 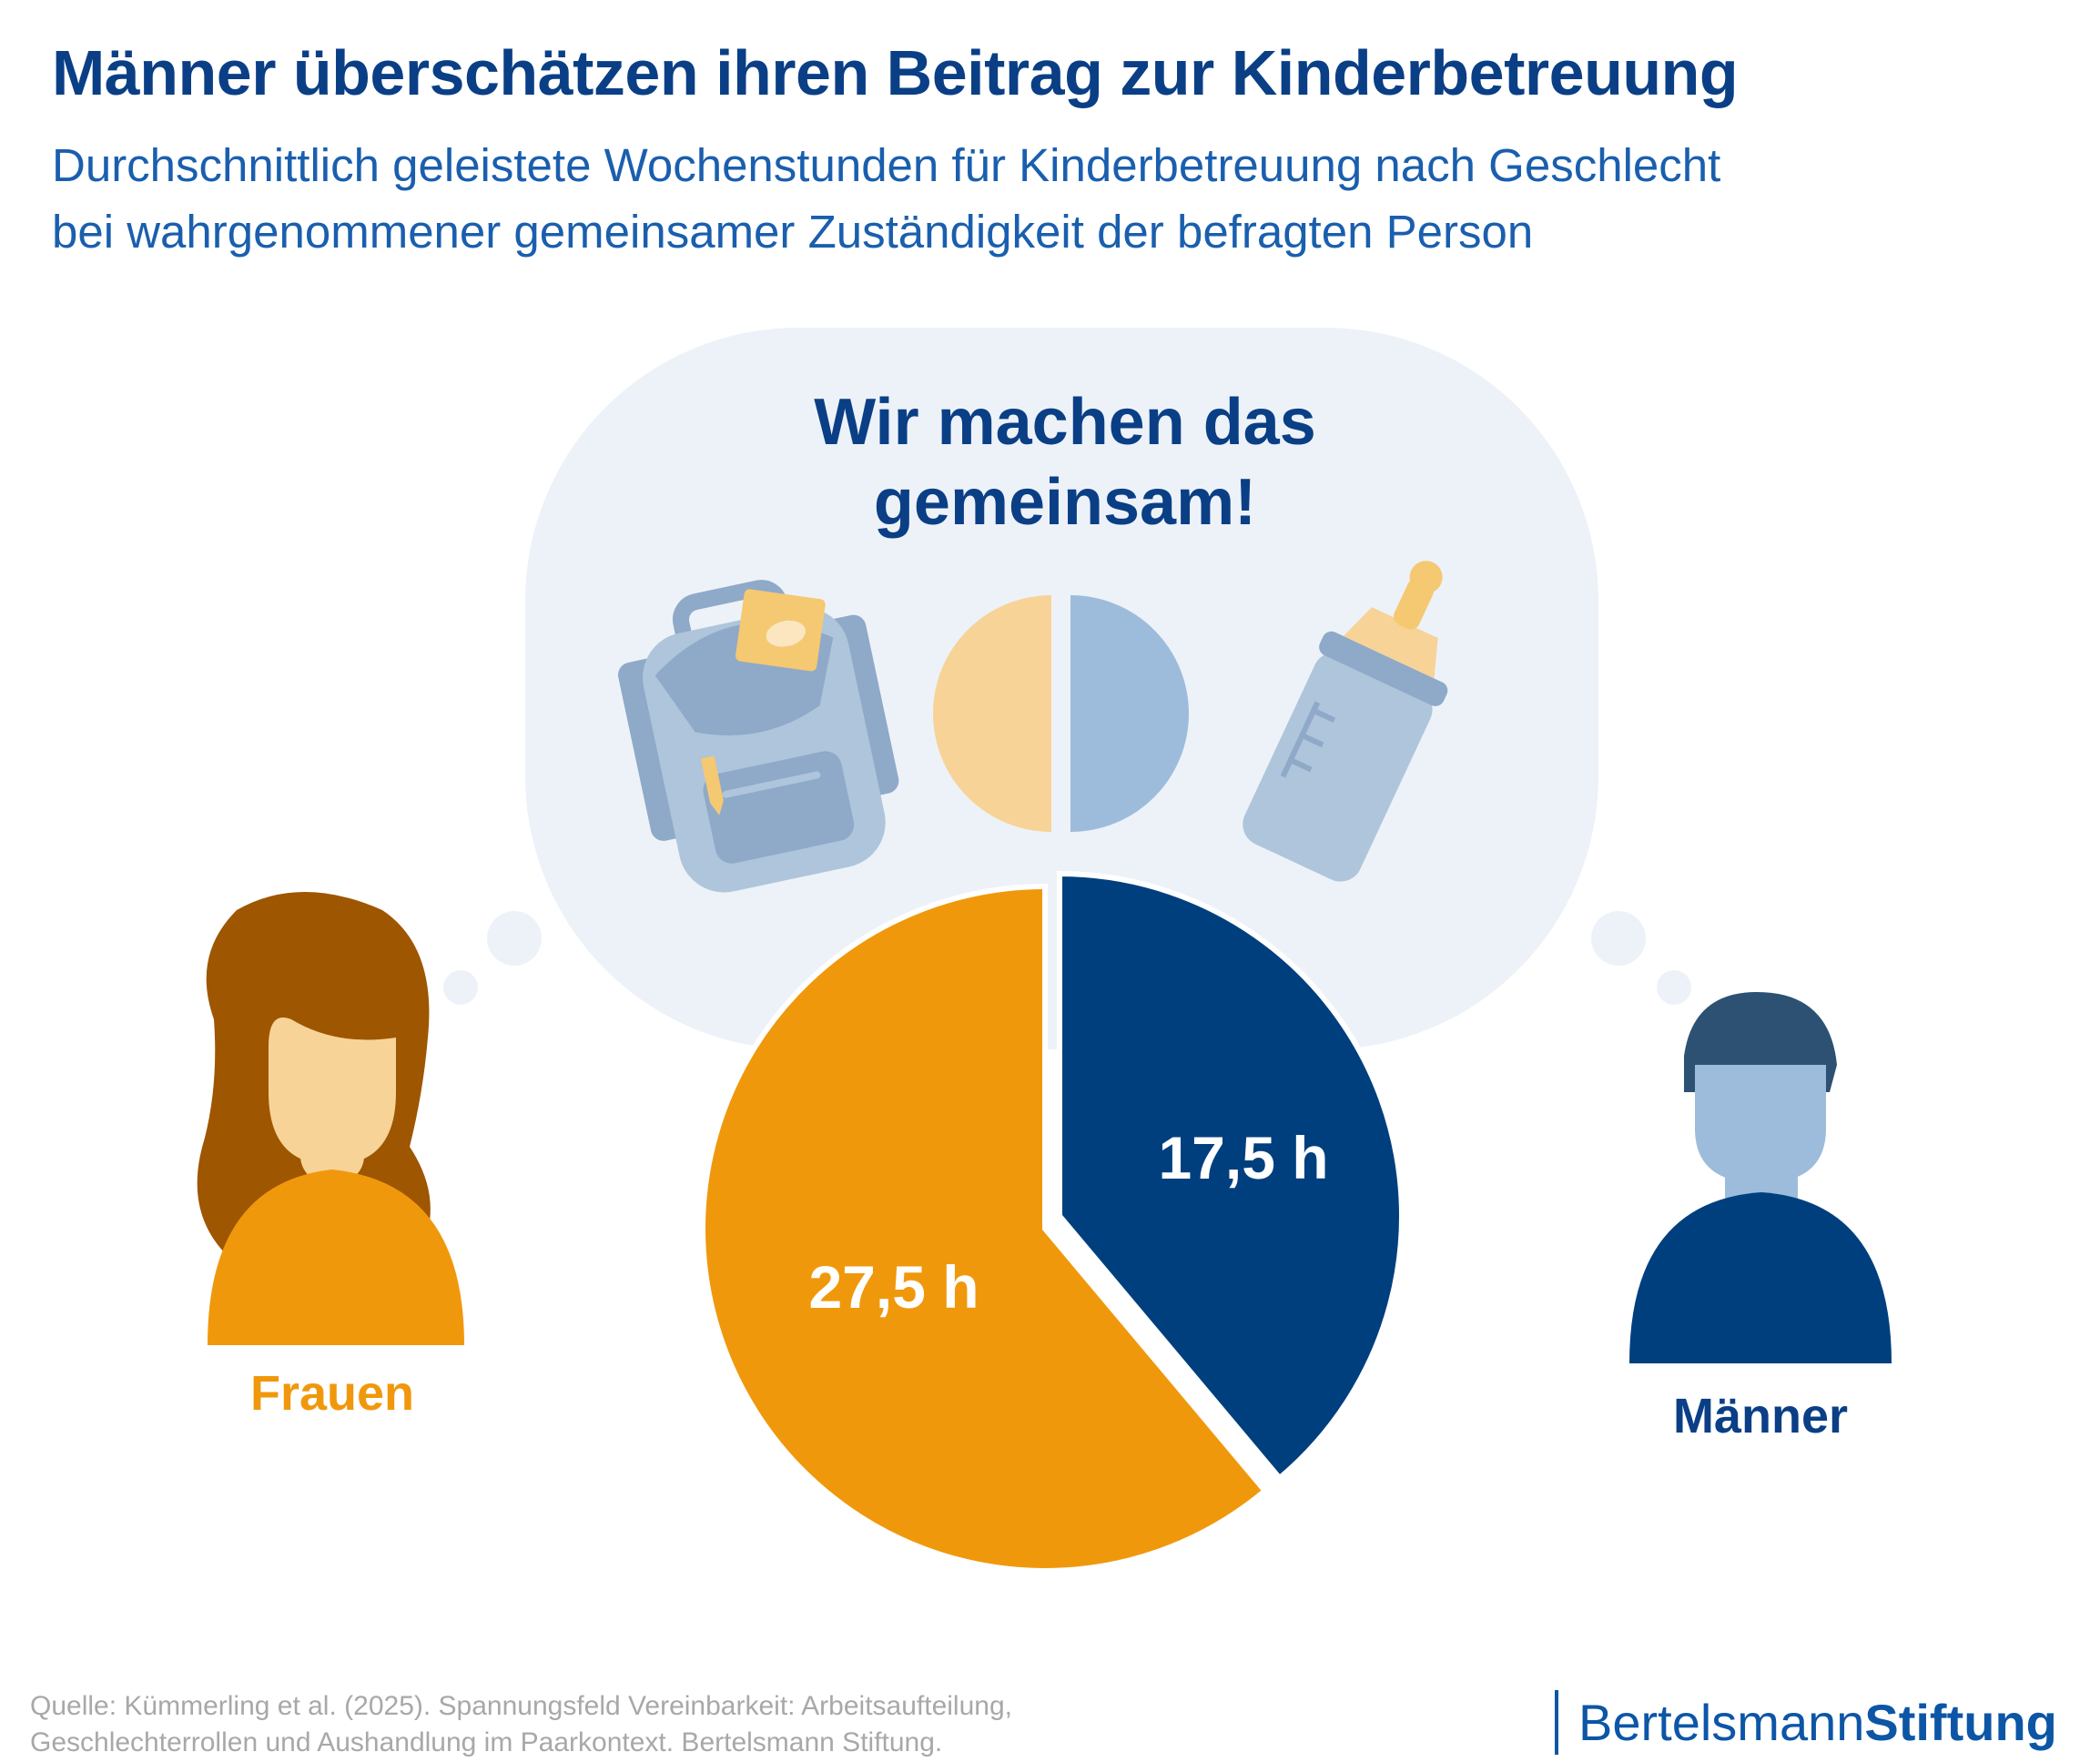 What do you see at coordinates (758, 736) in the screenshot?
I see `backpack-icon` at bounding box center [758, 736].